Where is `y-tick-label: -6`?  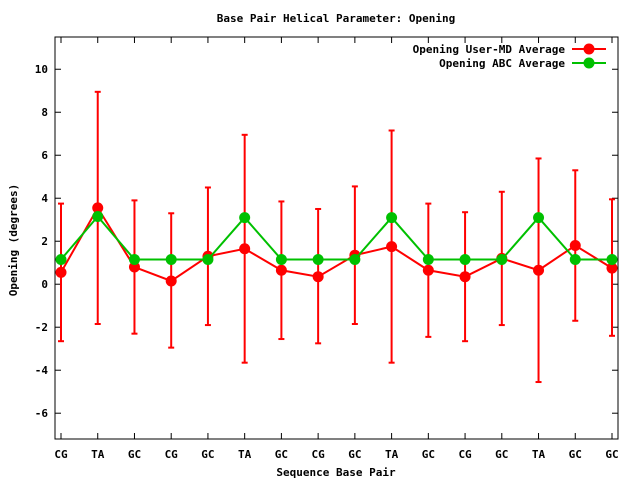 y-tick-label: -6 is located at coordinates (42, 413).